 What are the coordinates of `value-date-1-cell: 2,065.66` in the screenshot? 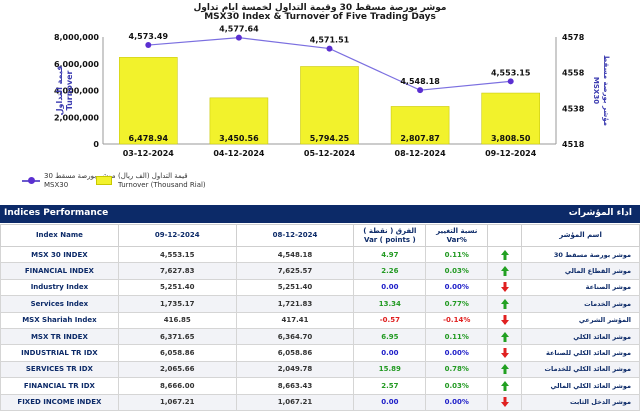 It's located at (177, 369).